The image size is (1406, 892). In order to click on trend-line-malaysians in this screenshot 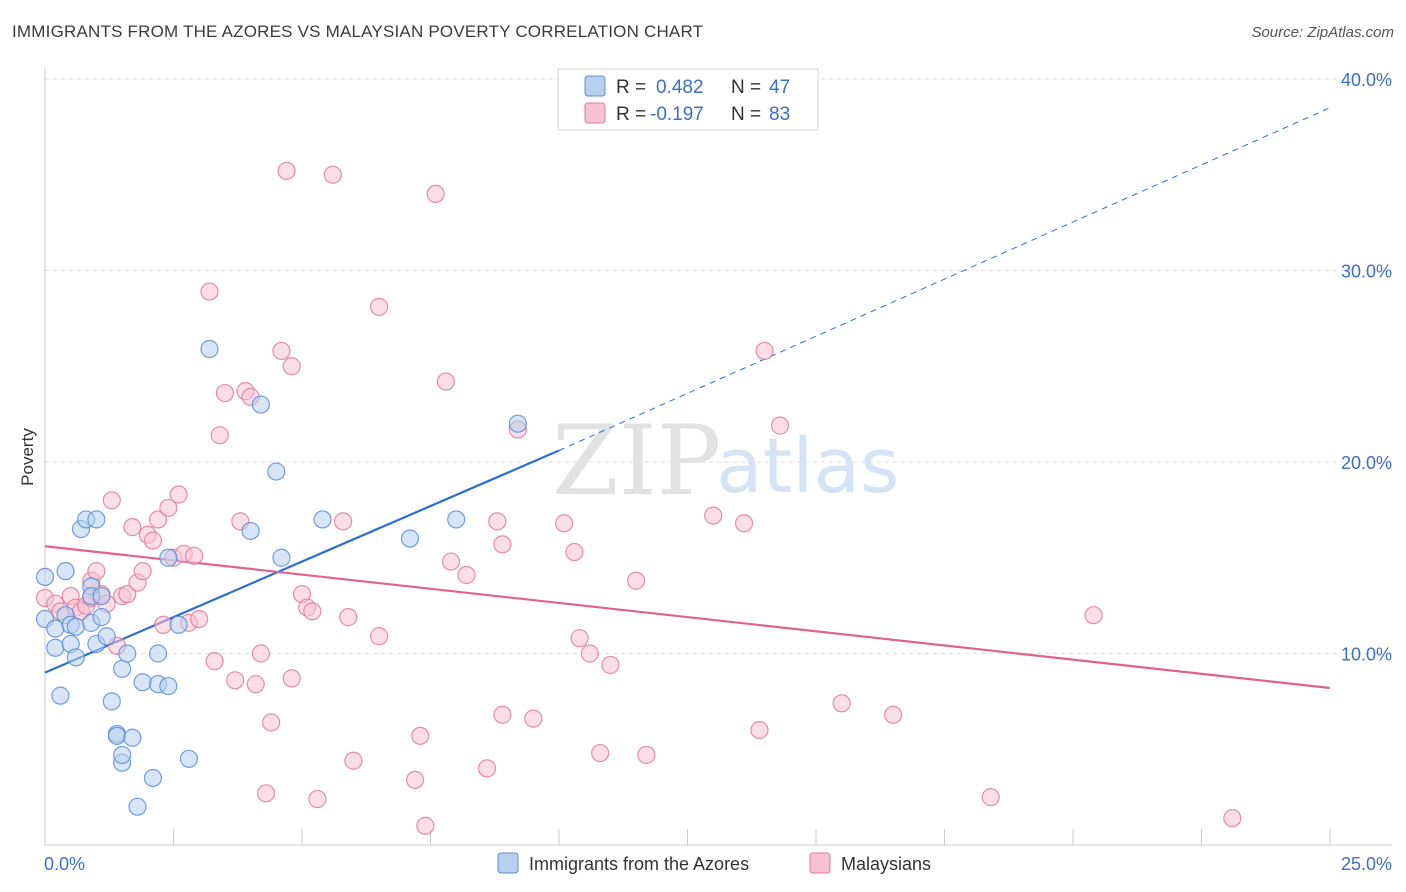, I will do `click(687, 617)`.